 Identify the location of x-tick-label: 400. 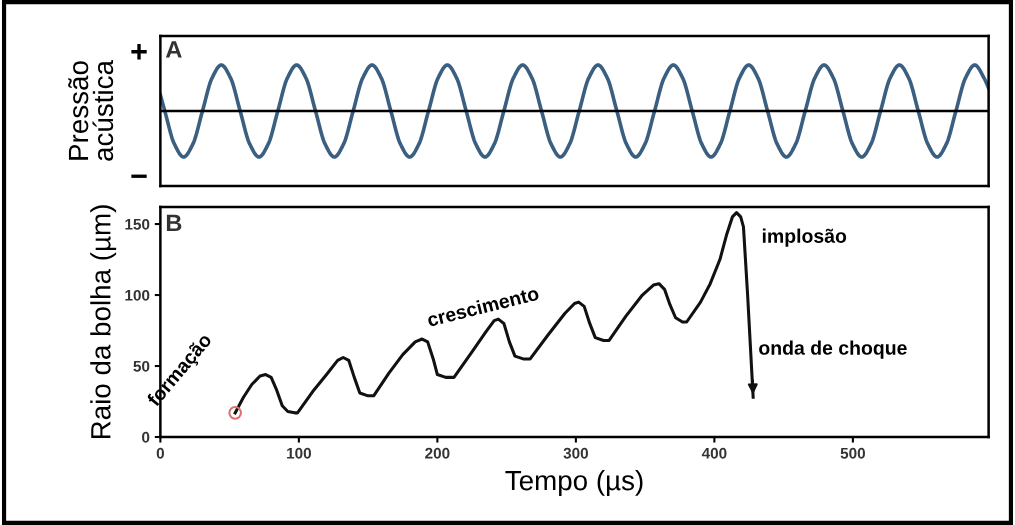
(714, 453).